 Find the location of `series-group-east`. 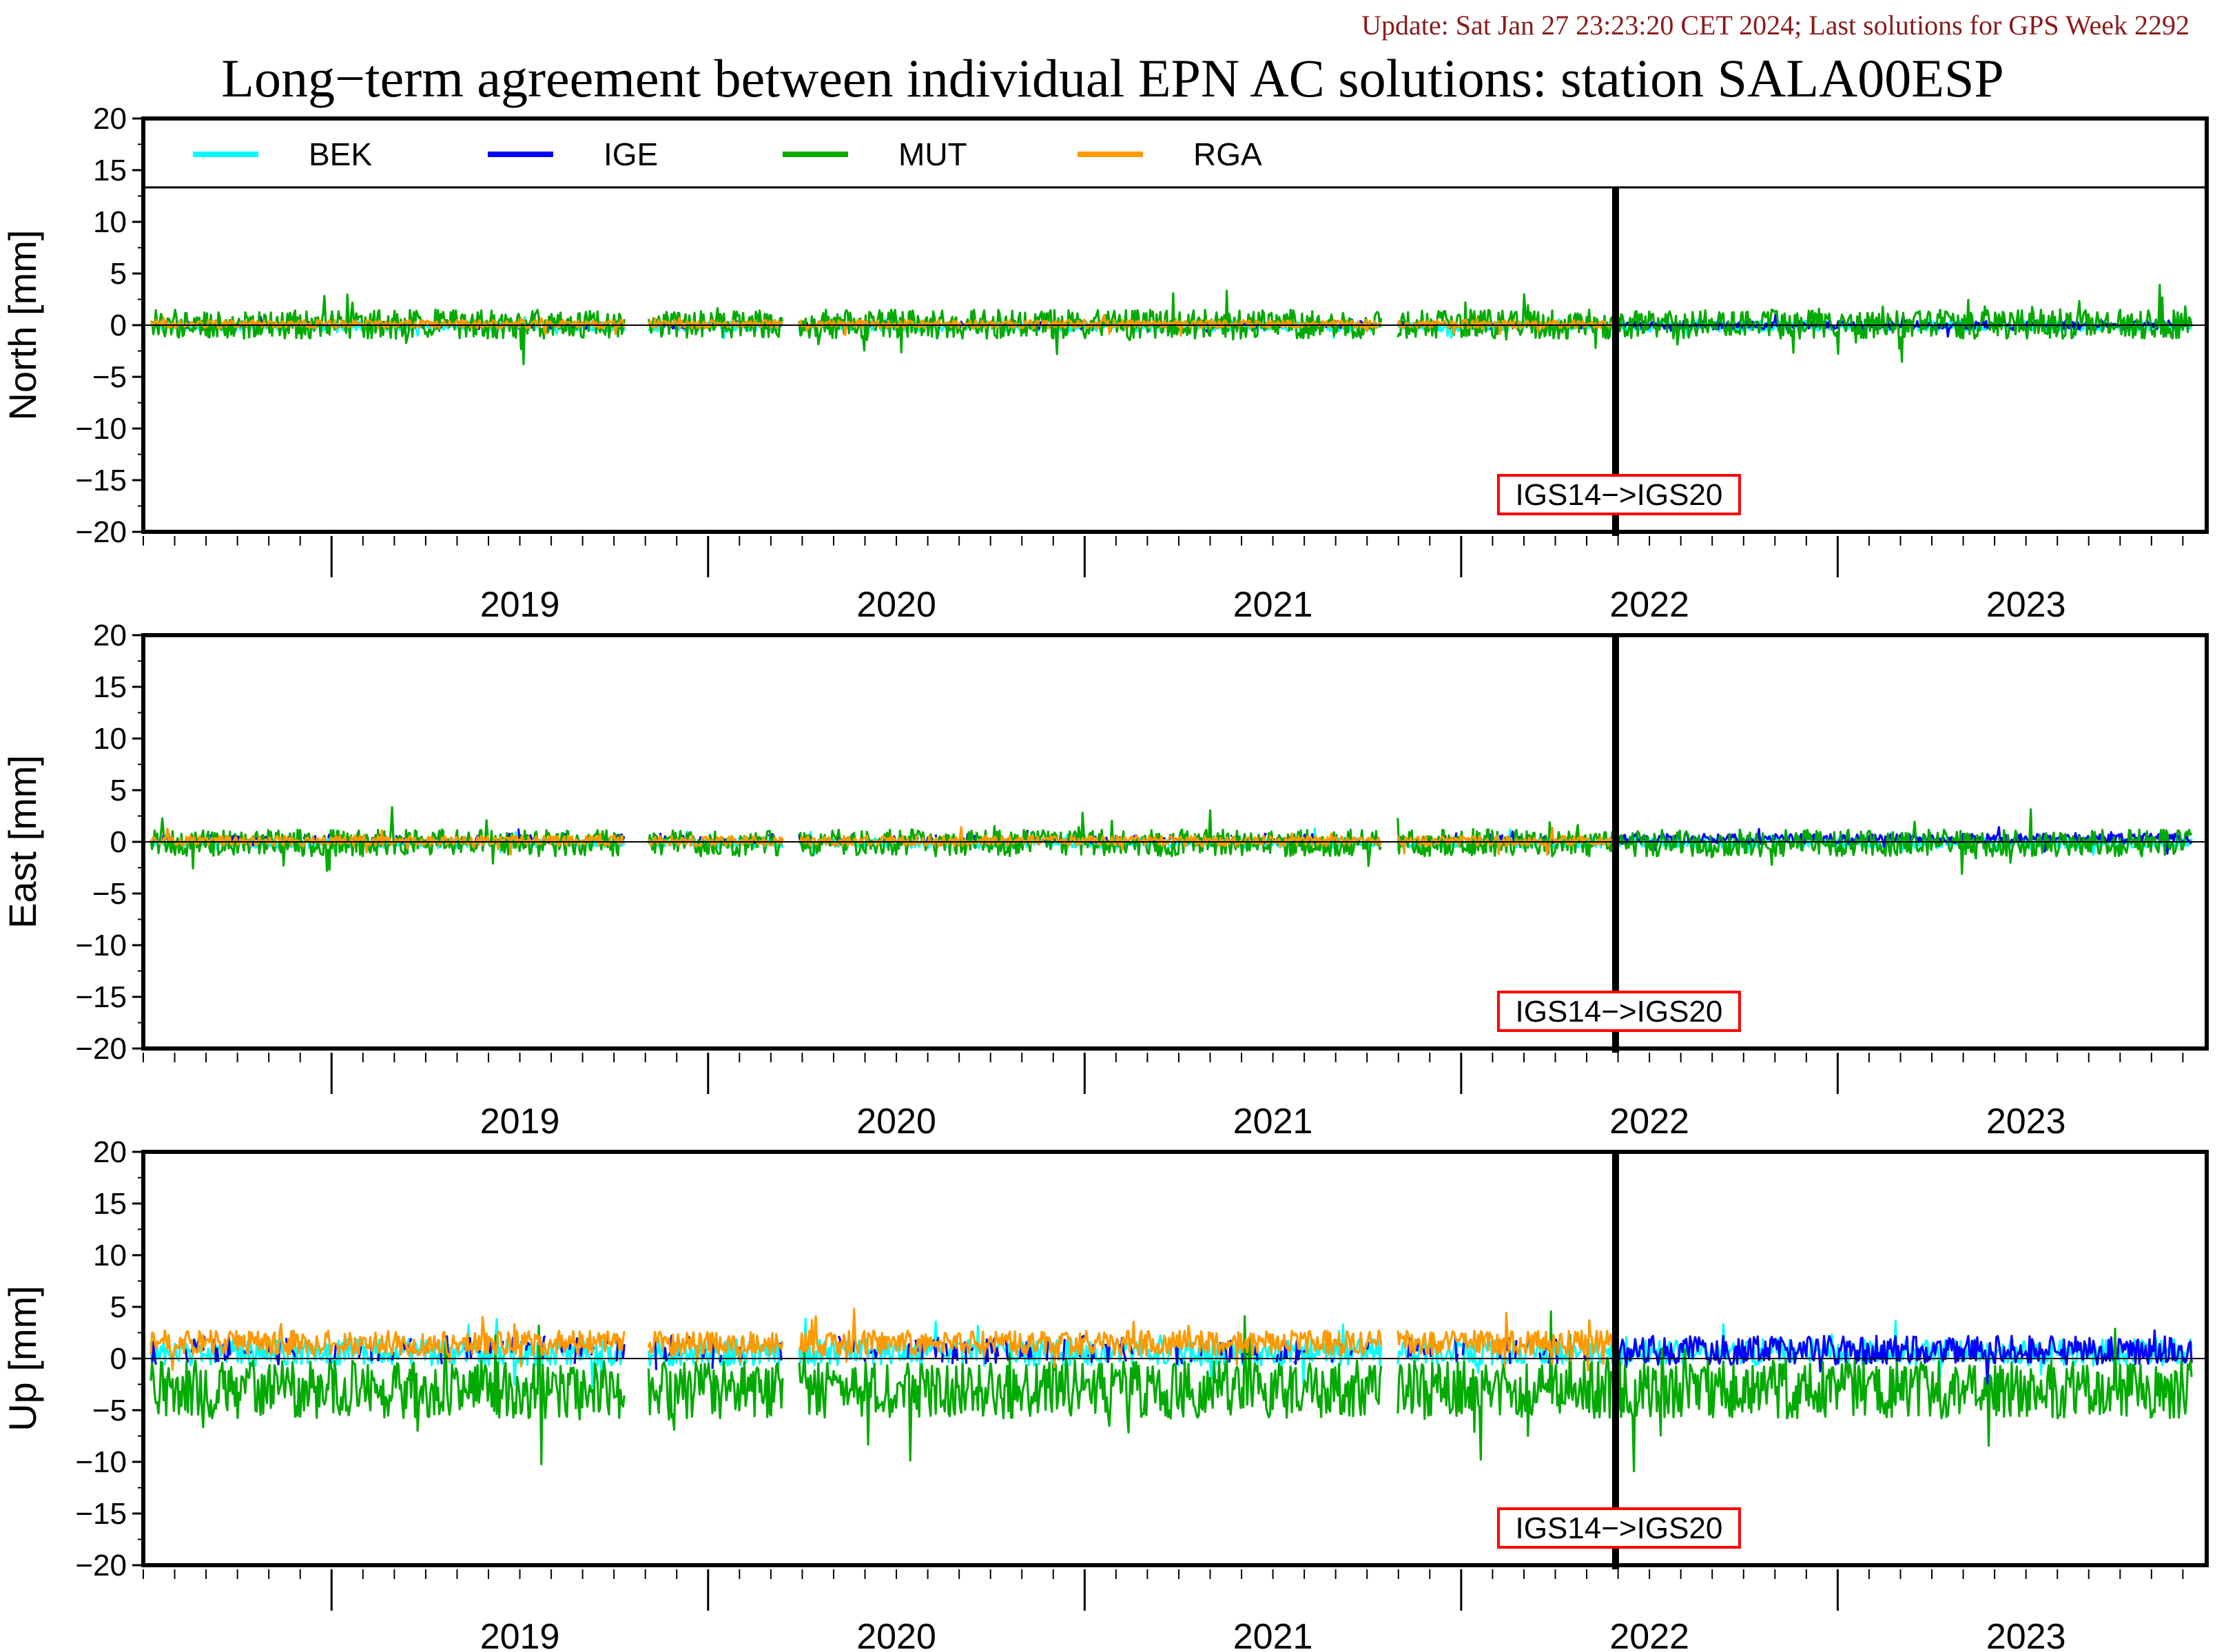

series-group-east is located at coordinates (1171, 840).